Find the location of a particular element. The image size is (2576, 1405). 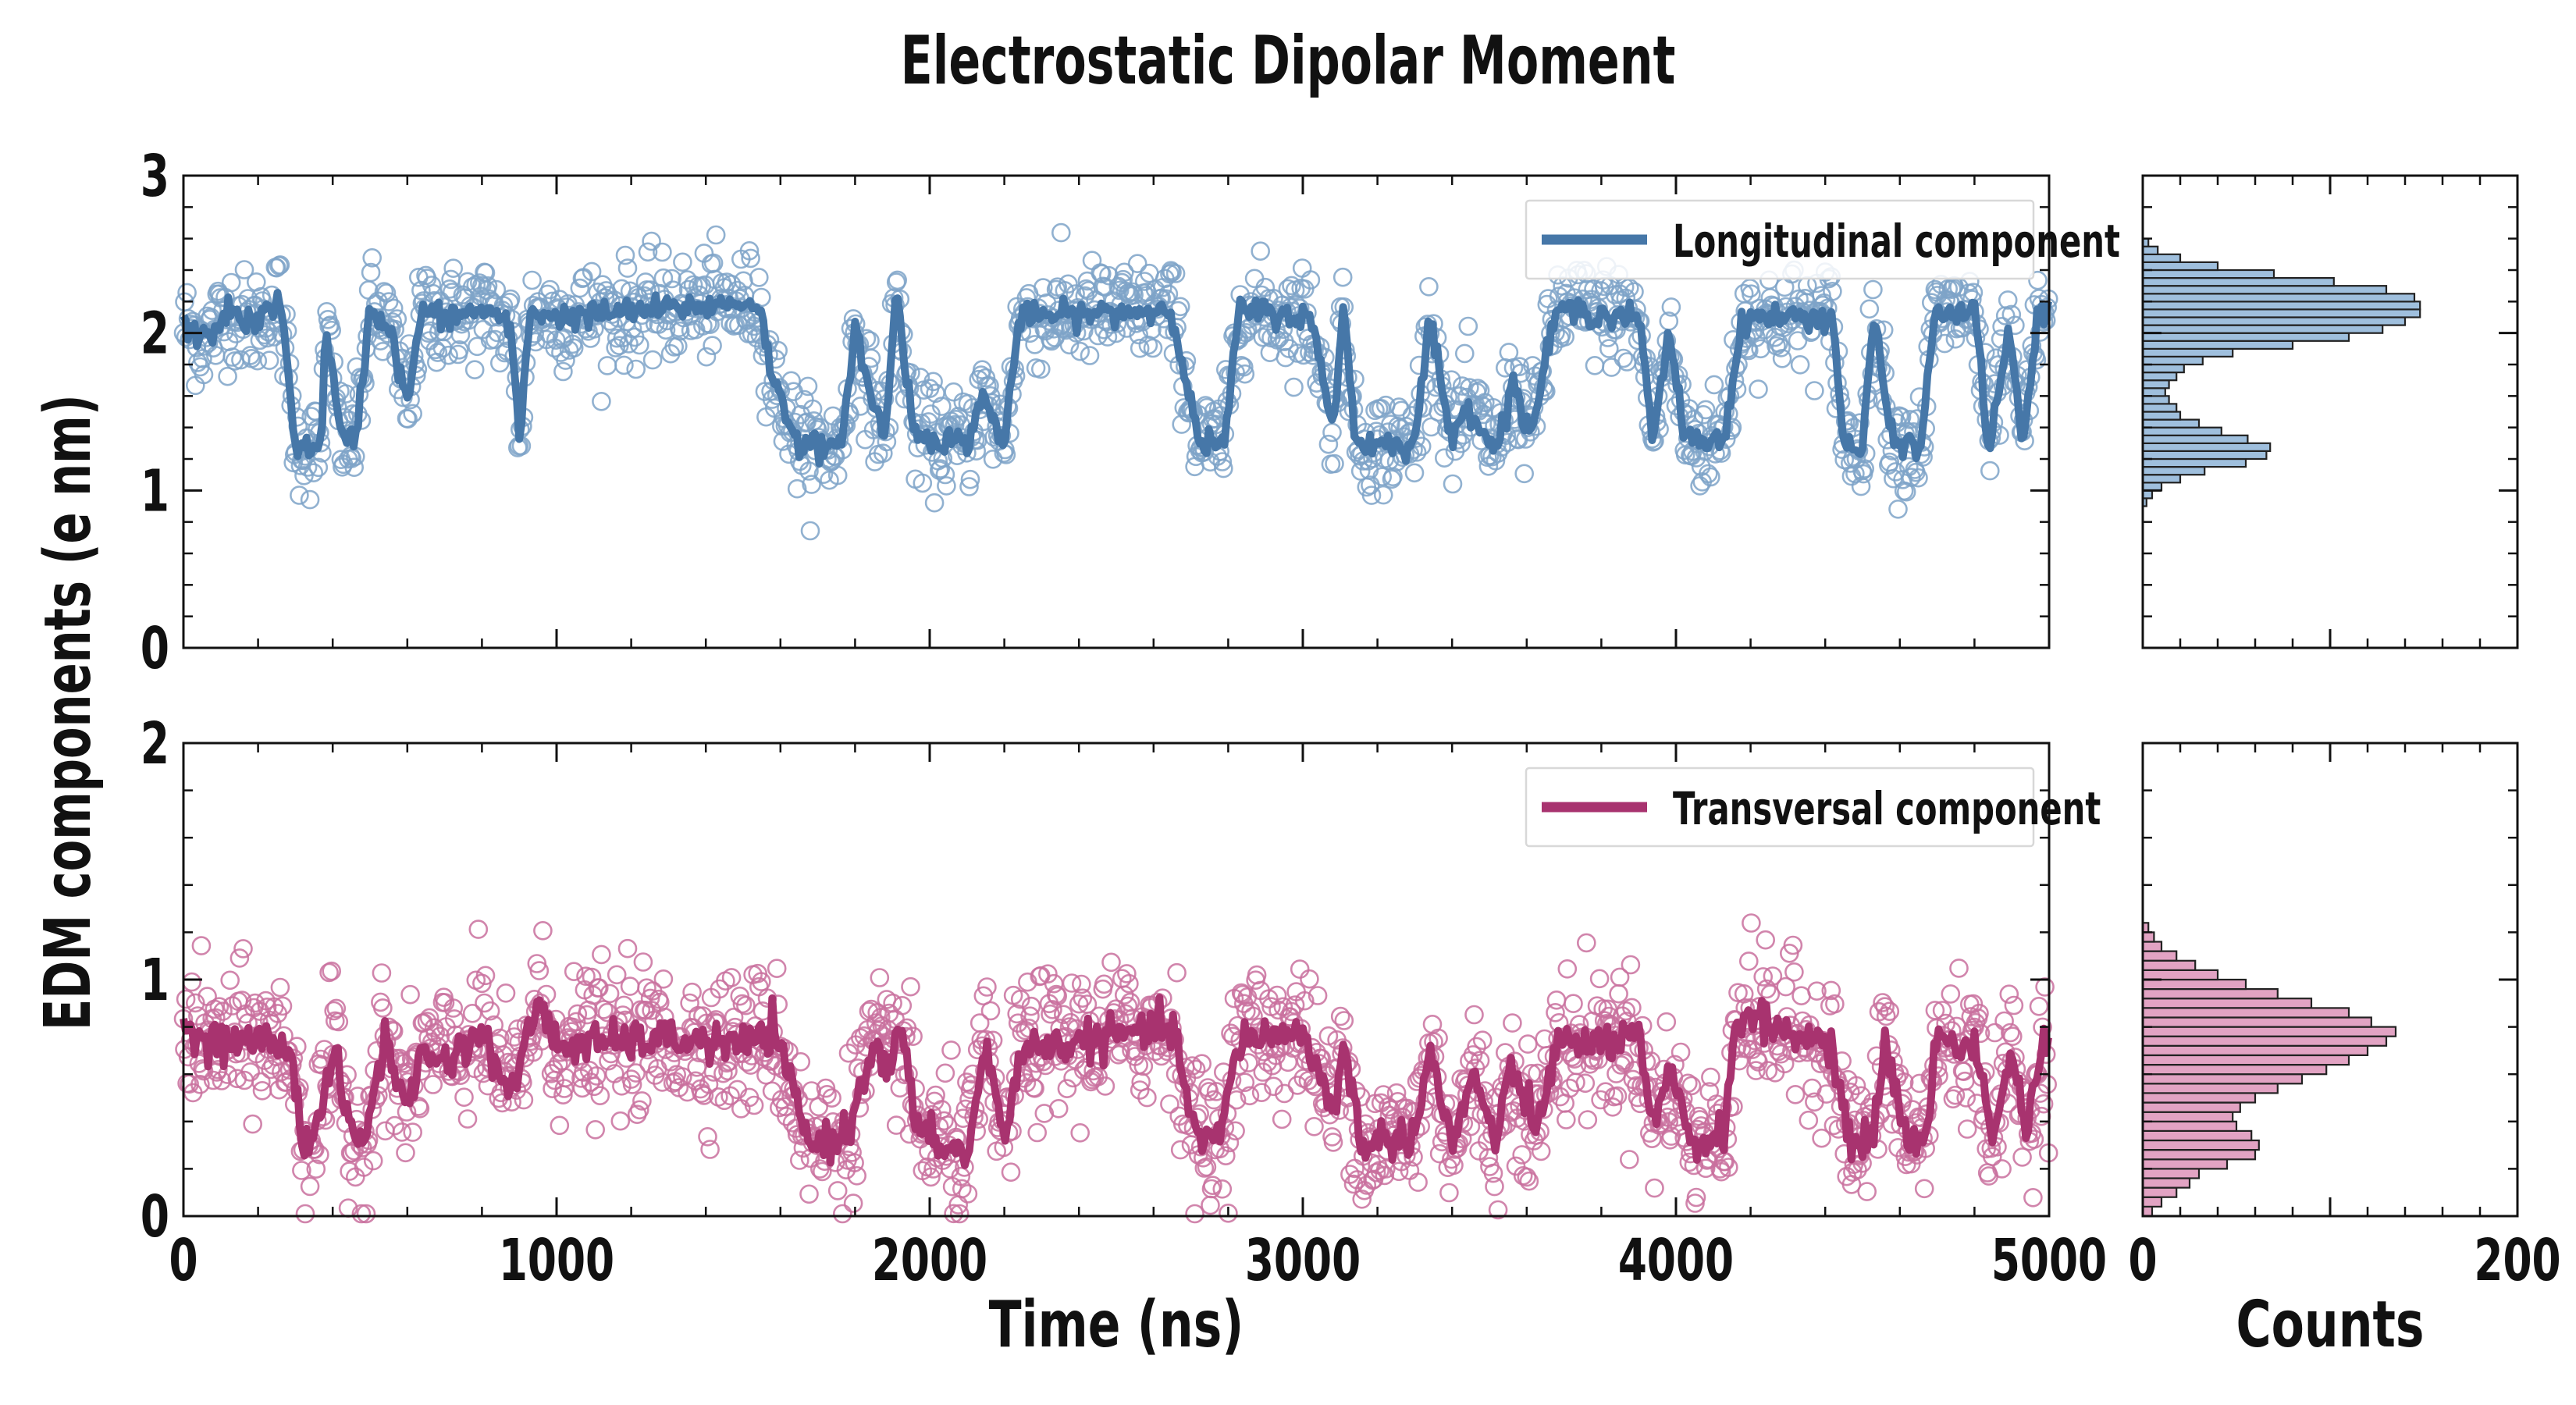

top-panel-y-tick-label: 1 is located at coordinates (155, 491).